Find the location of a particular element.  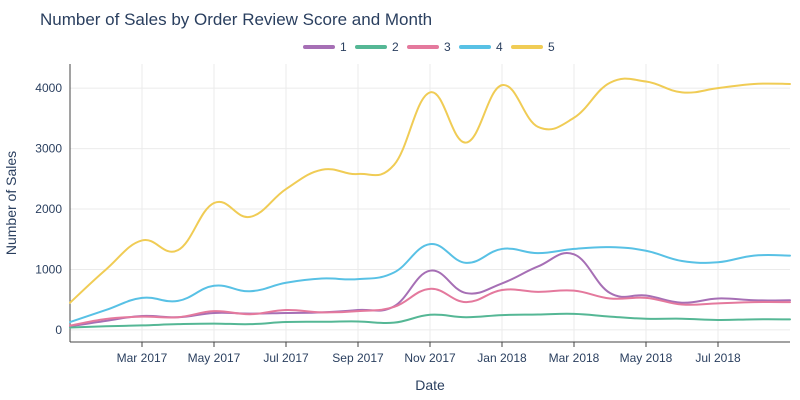

y-tick-label: 3000 is located at coordinates (48, 149).